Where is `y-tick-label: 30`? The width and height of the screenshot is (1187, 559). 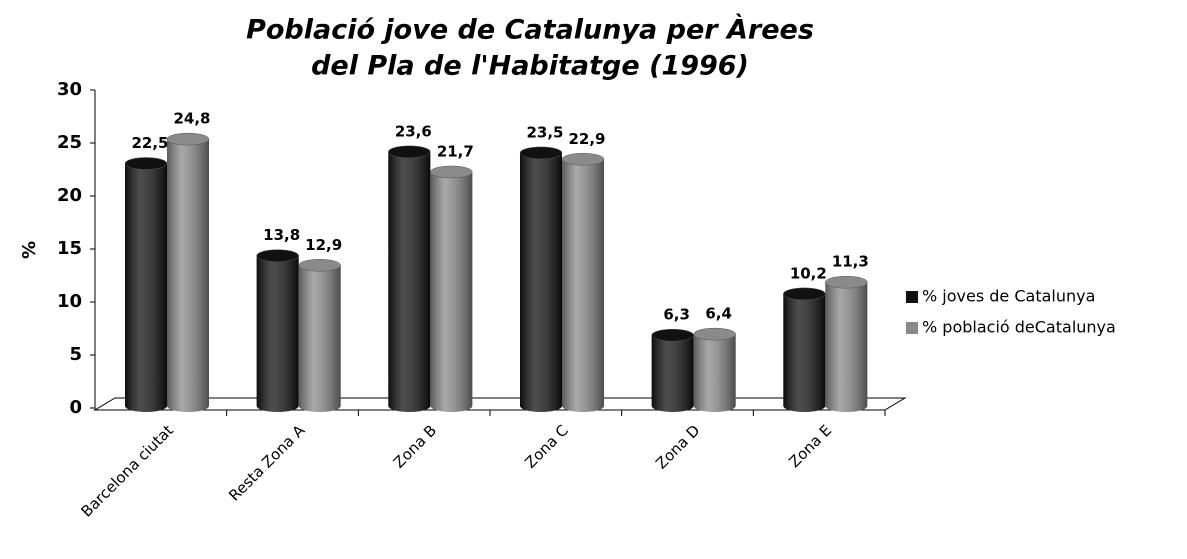 y-tick-label: 30 is located at coordinates (69, 89).